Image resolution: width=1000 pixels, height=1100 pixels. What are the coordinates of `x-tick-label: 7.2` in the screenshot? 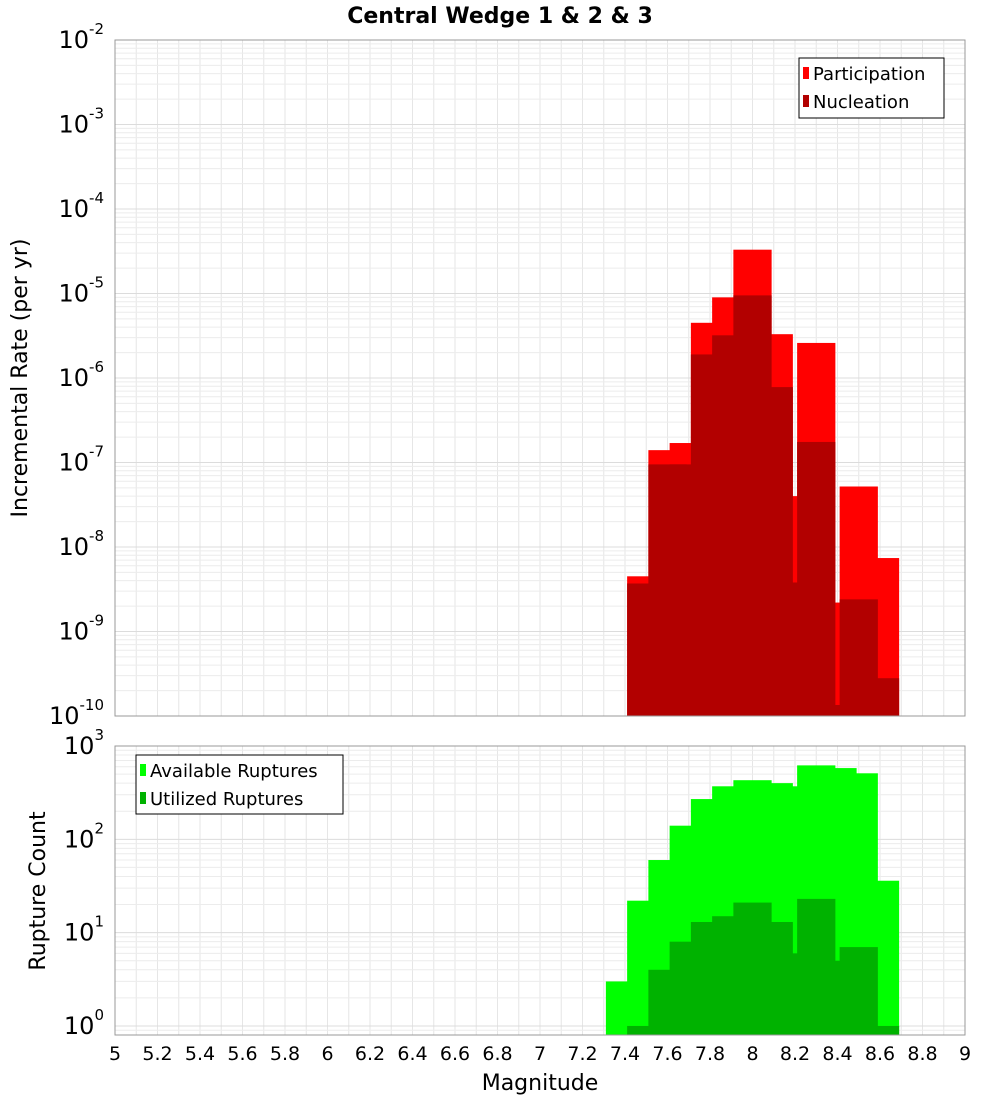 It's located at (582, 1054).